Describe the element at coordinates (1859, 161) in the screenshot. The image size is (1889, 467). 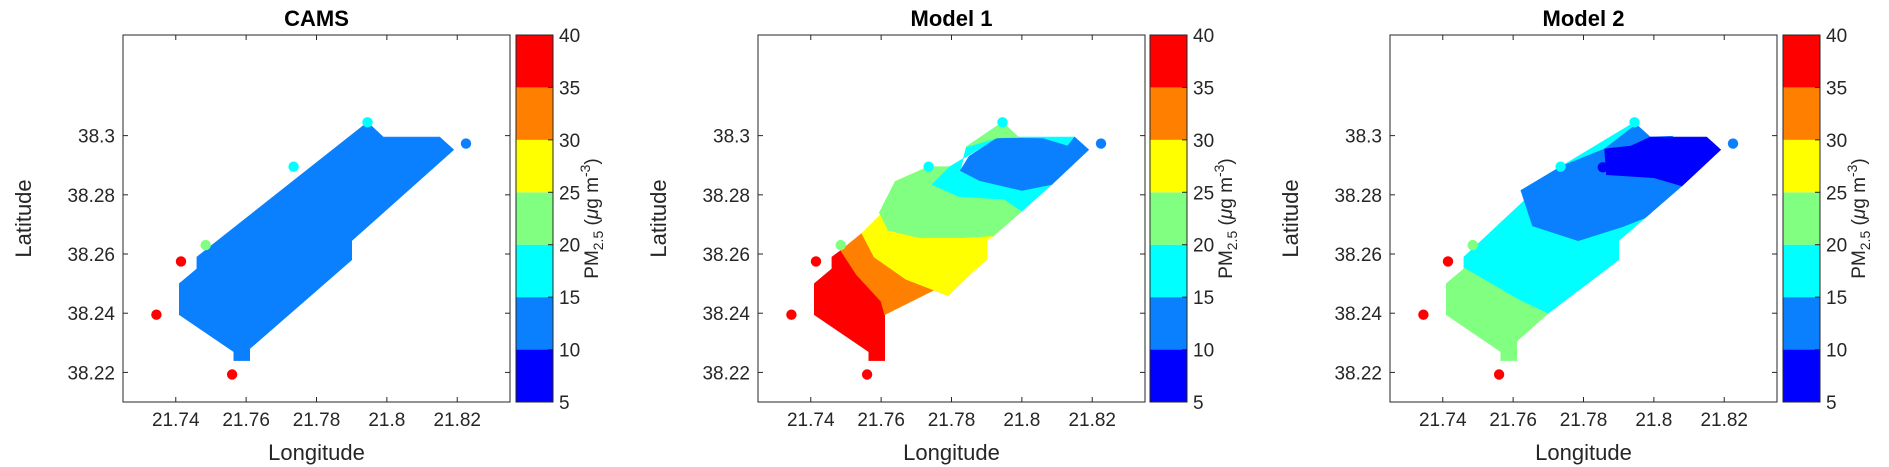
I see `colorbar-label-part: )` at that location.